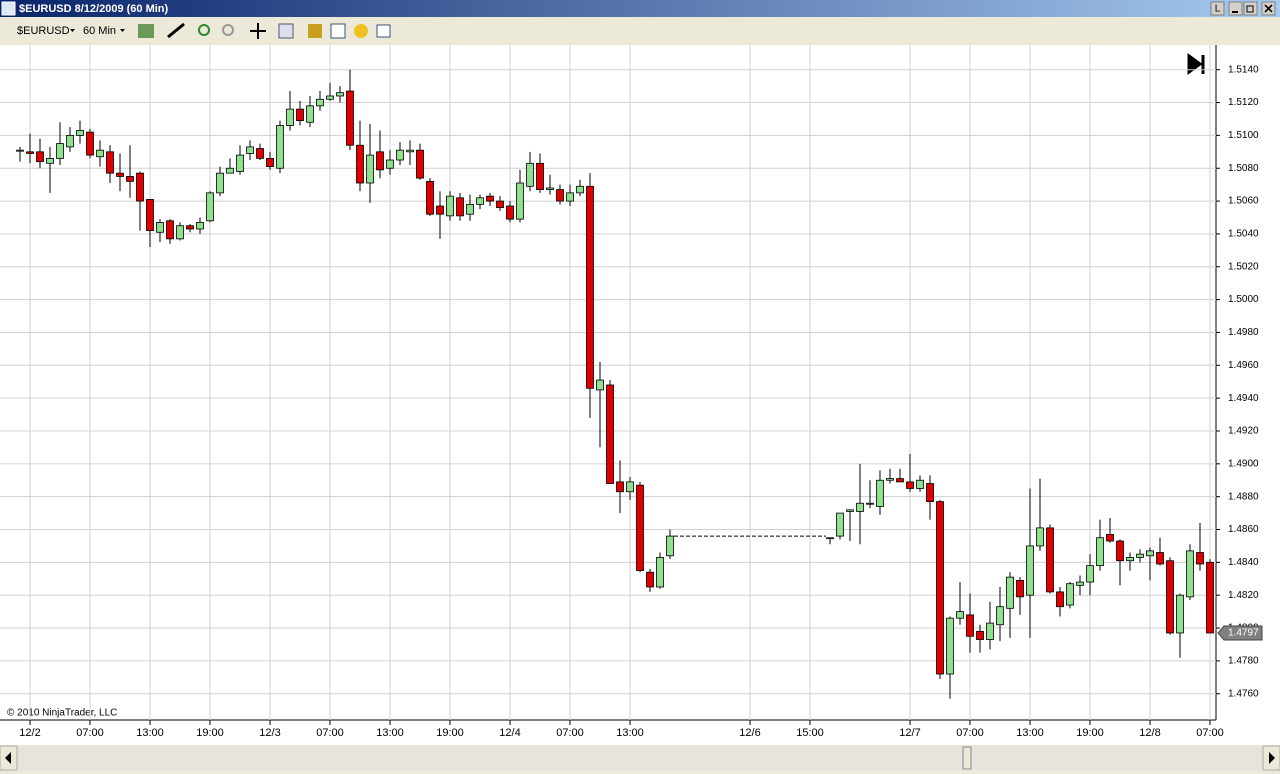 The height and width of the screenshot is (774, 1280). I want to click on order-button, so click(361, 31).